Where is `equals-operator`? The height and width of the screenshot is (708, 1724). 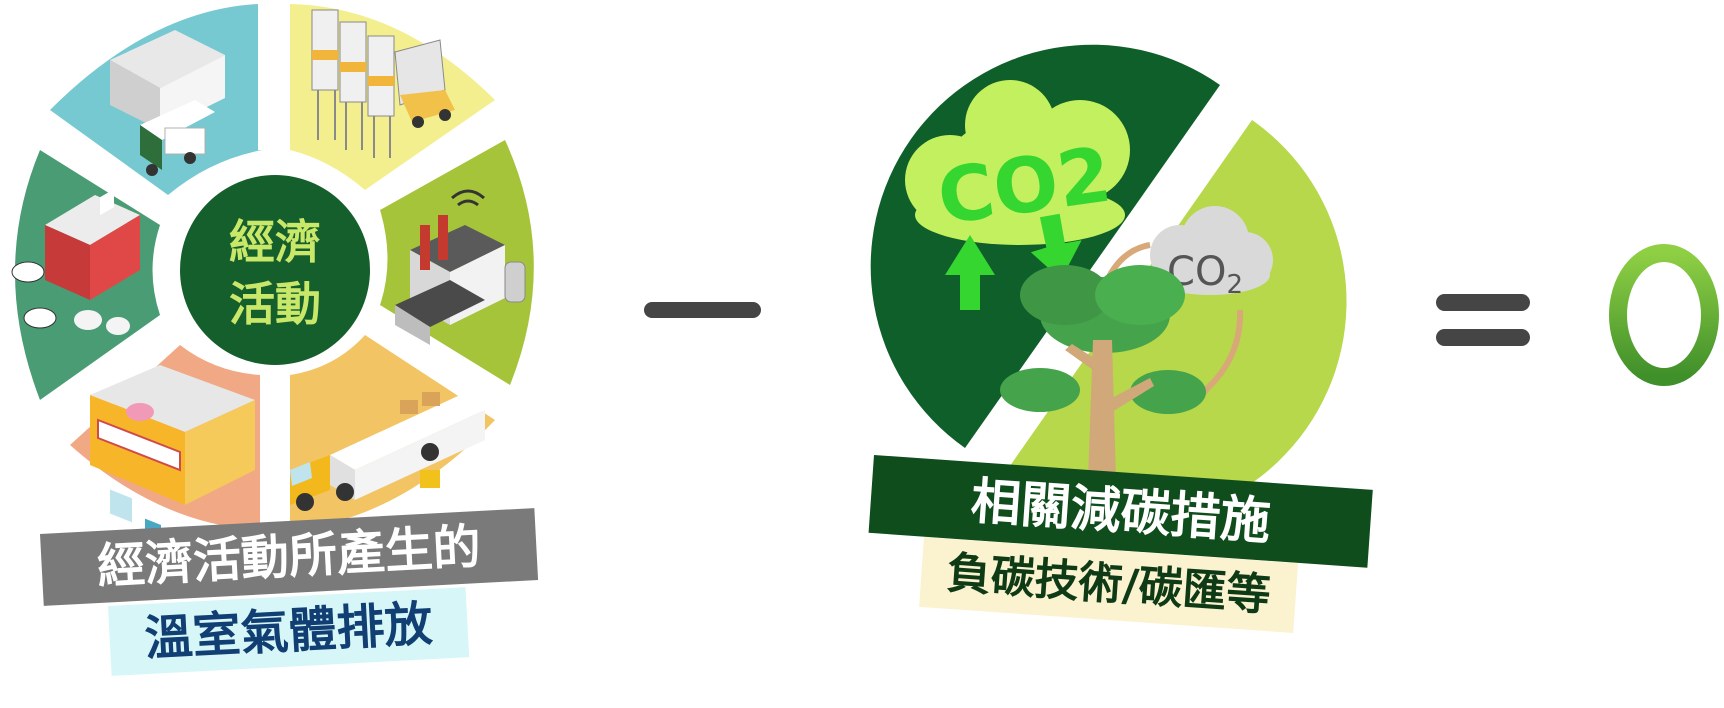
equals-operator is located at coordinates (1483, 320).